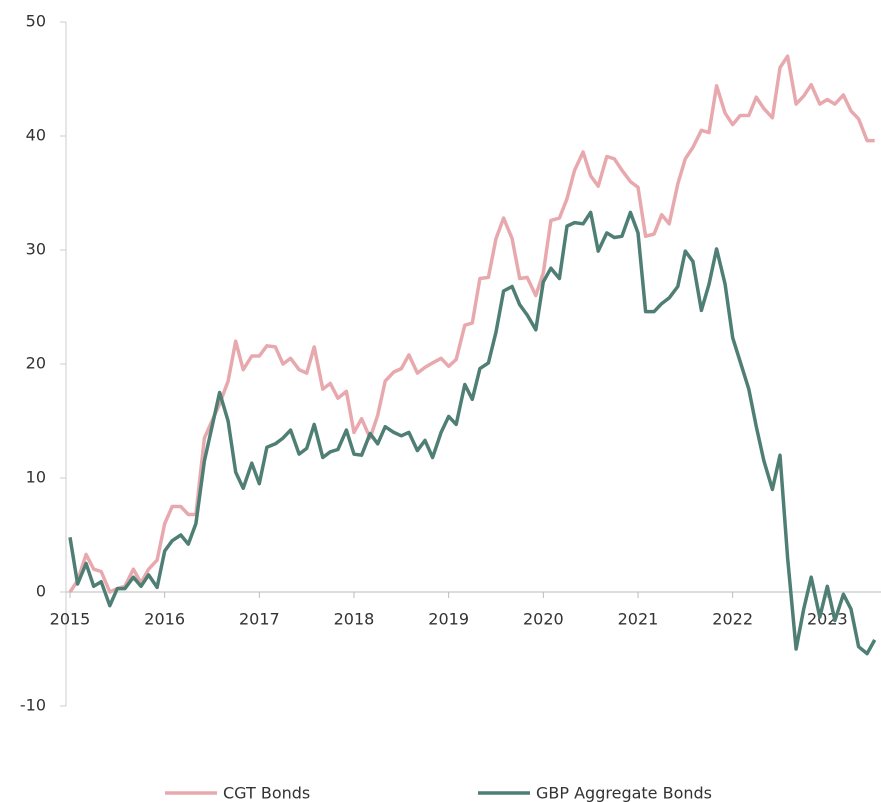 Image resolution: width=881 pixels, height=802 pixels. What do you see at coordinates (36, 477) in the screenshot?
I see `y-tick-label: 10` at bounding box center [36, 477].